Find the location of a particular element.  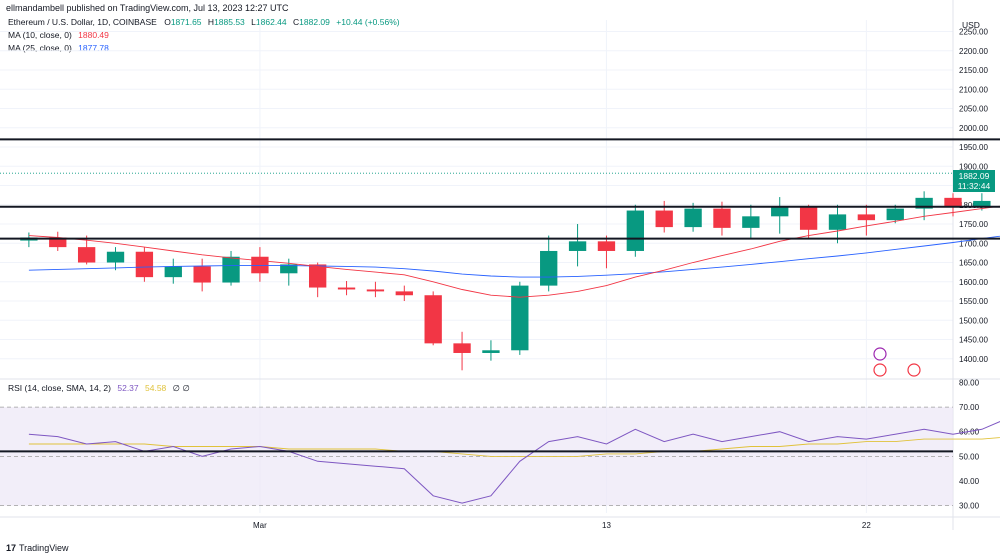

ma25-value: 1877.78 is located at coordinates (93, 48).